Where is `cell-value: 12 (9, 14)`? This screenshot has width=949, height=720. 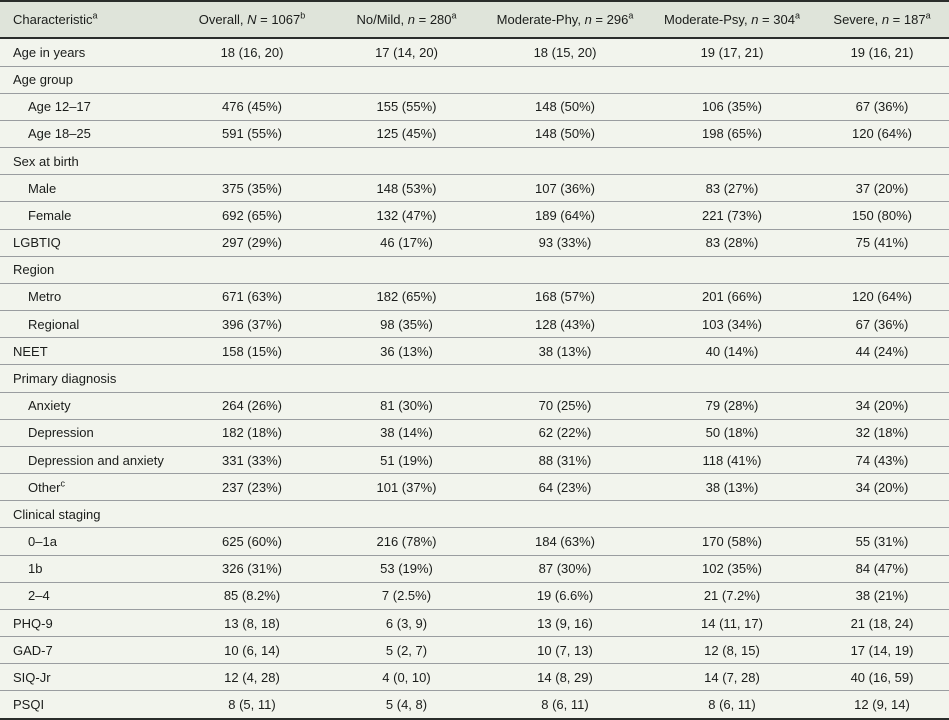 cell-value: 12 (9, 14) is located at coordinates (882, 705).